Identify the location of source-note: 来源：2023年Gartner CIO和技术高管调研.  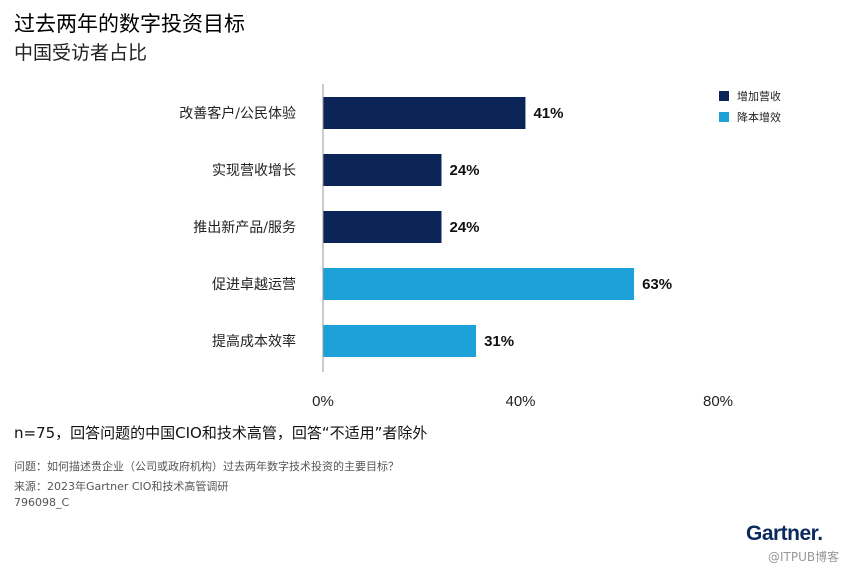
(121, 486).